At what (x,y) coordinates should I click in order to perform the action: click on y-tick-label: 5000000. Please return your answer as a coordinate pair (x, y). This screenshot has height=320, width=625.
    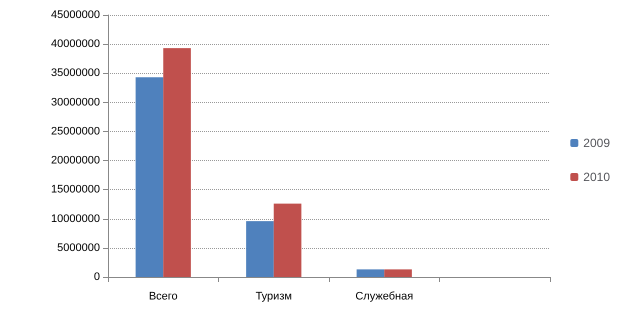
    Looking at the image, I should click on (78, 248).